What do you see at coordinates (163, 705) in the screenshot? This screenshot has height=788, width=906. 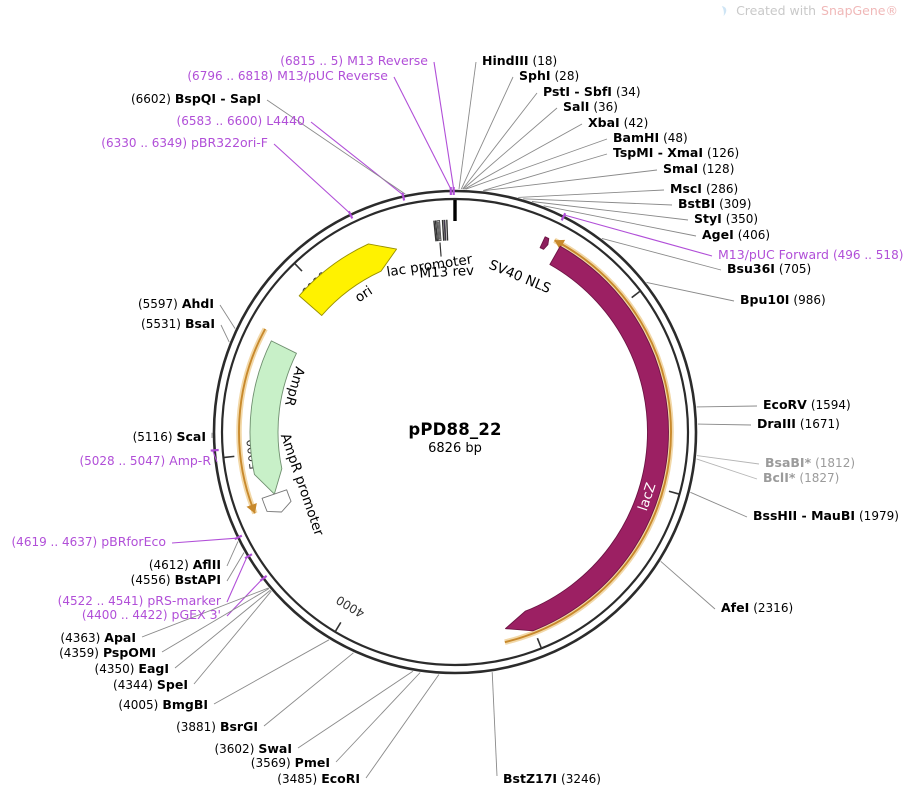 I see `callout-label: (4005) BmgBI` at bounding box center [163, 705].